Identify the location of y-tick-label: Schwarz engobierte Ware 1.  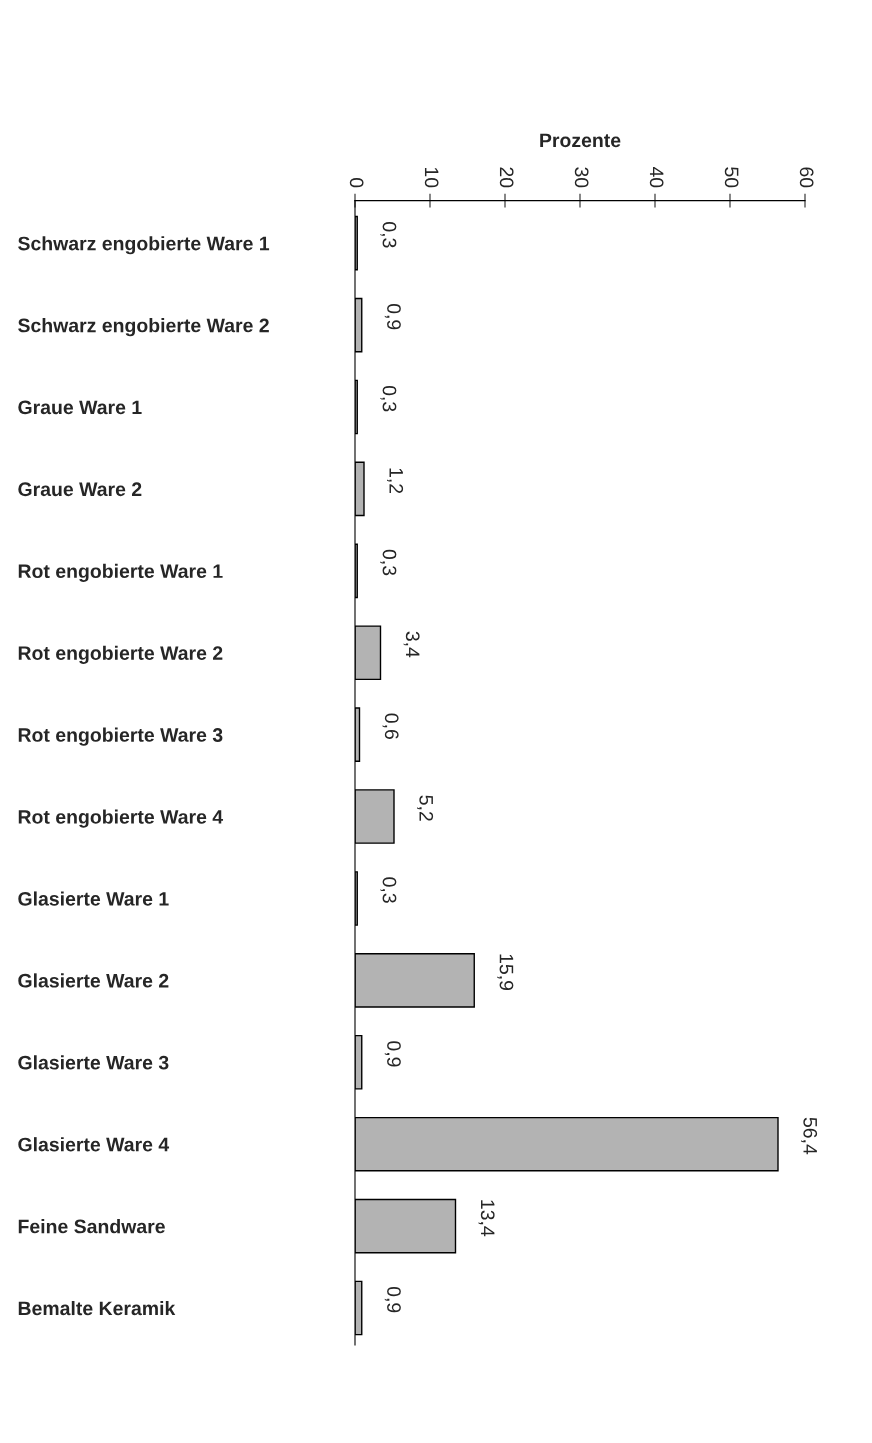
(144, 245).